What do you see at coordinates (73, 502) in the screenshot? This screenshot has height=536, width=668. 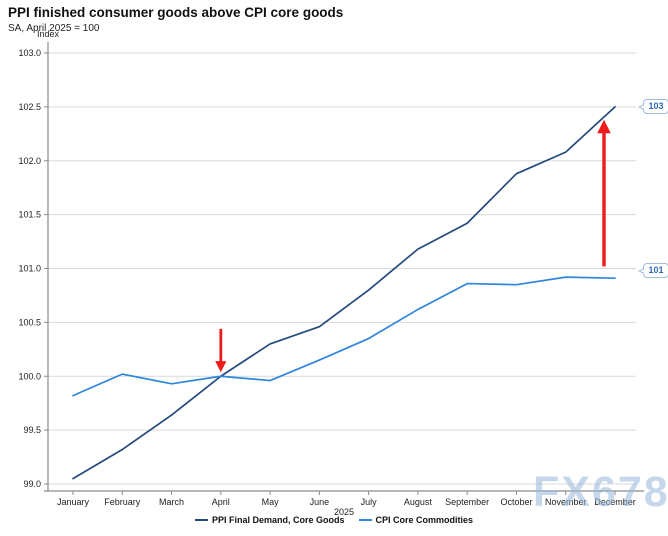 I see `x-tick-label: January` at bounding box center [73, 502].